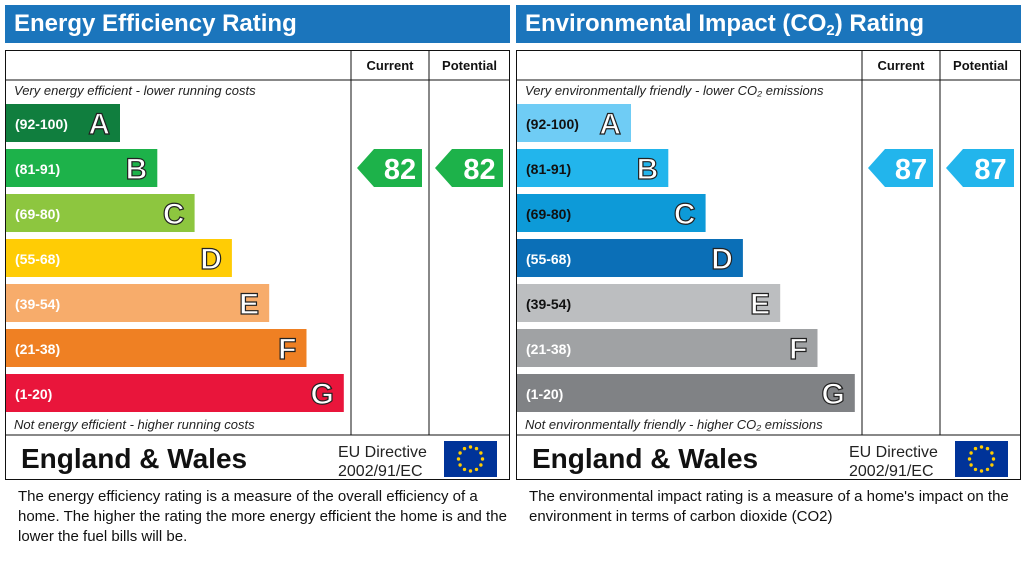 The height and width of the screenshot is (572, 1024). What do you see at coordinates (37, 349) in the screenshot?
I see `energy-band-f-range: (21-38)` at bounding box center [37, 349].